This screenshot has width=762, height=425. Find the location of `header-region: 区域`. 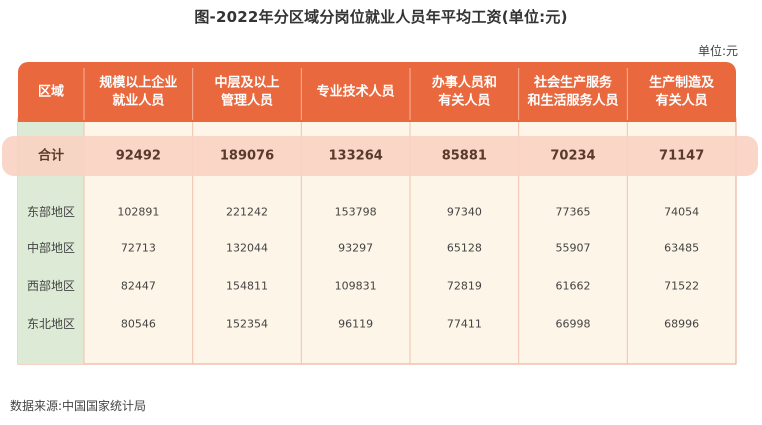

header-region: 区域 is located at coordinates (51, 92).